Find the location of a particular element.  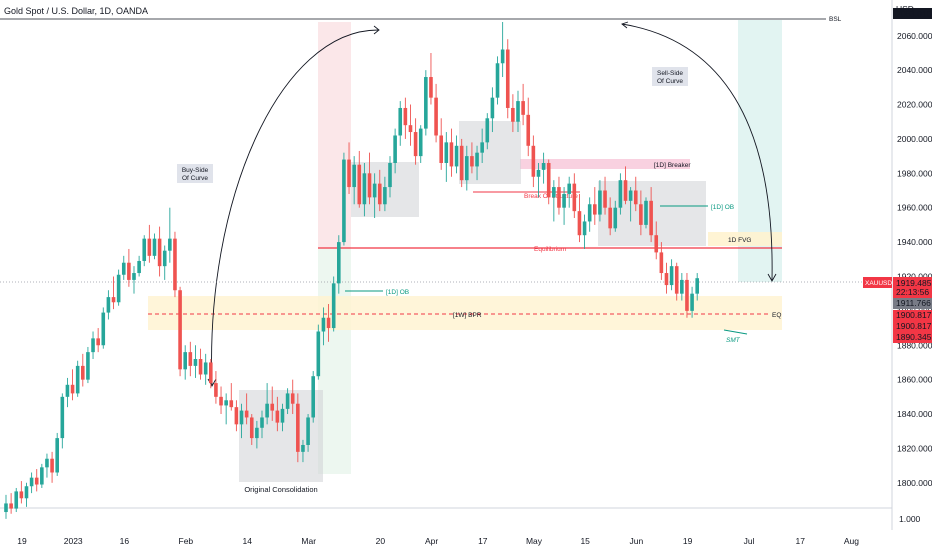

current-price-text: 1919.485 is located at coordinates (914, 283).